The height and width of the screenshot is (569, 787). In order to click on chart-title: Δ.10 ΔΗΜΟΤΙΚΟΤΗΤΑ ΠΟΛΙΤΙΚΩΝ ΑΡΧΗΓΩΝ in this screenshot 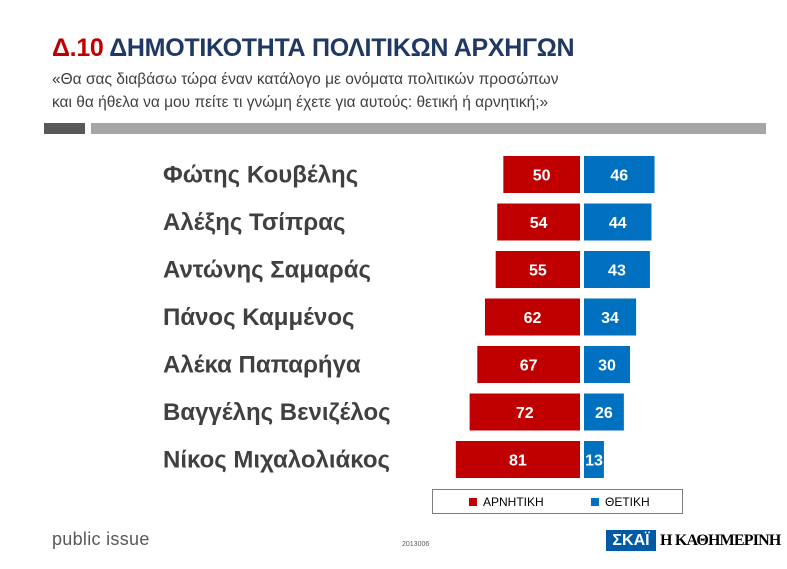, I will do `click(313, 48)`.